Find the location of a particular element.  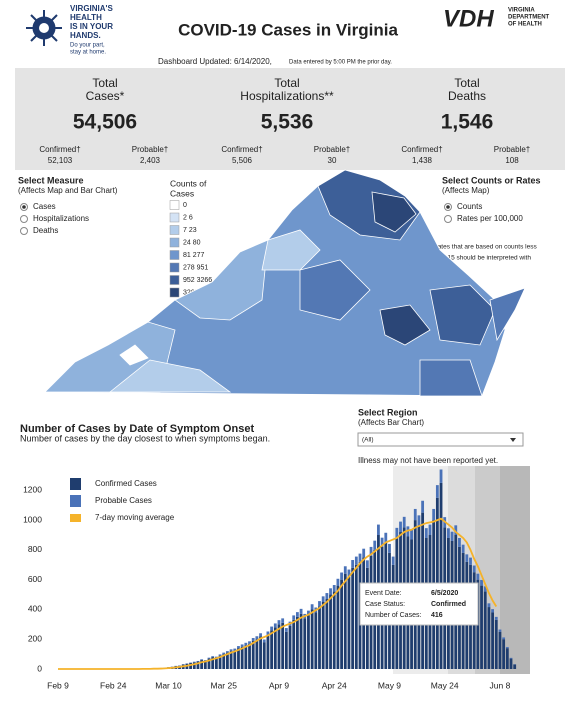

map-legend-title: Cases is located at coordinates (182, 193).